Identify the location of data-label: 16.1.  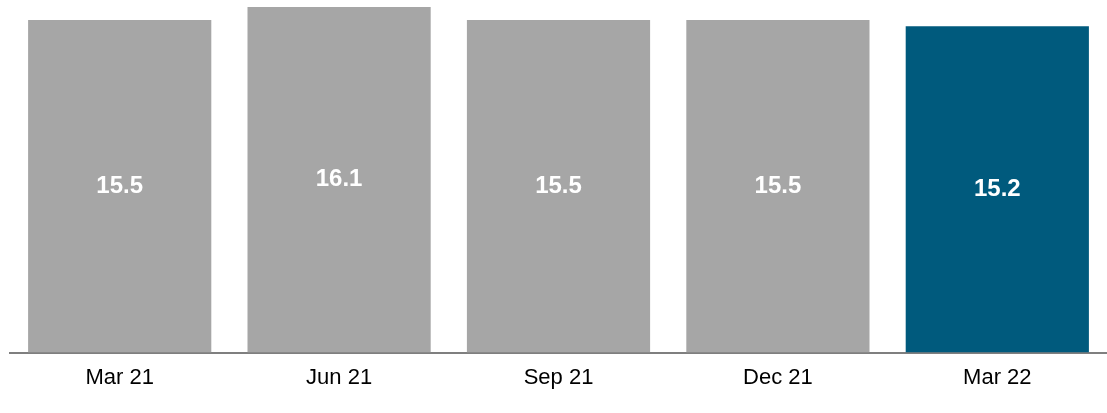
(339, 178).